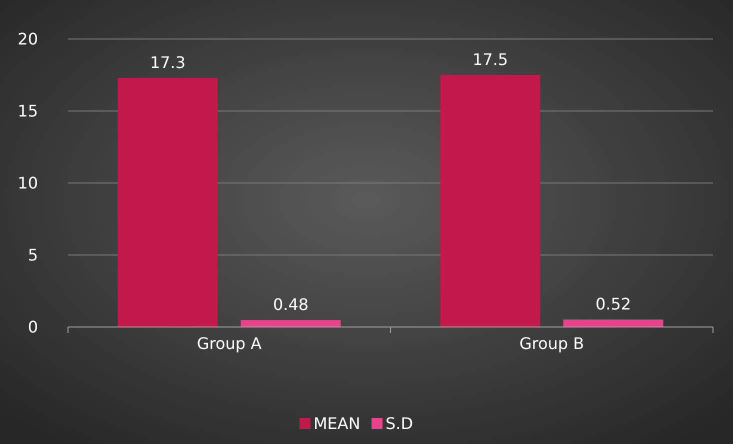 Image resolution: width=733 pixels, height=444 pixels. What do you see at coordinates (28, 39) in the screenshot?
I see `y-tick-label: 20` at bounding box center [28, 39].